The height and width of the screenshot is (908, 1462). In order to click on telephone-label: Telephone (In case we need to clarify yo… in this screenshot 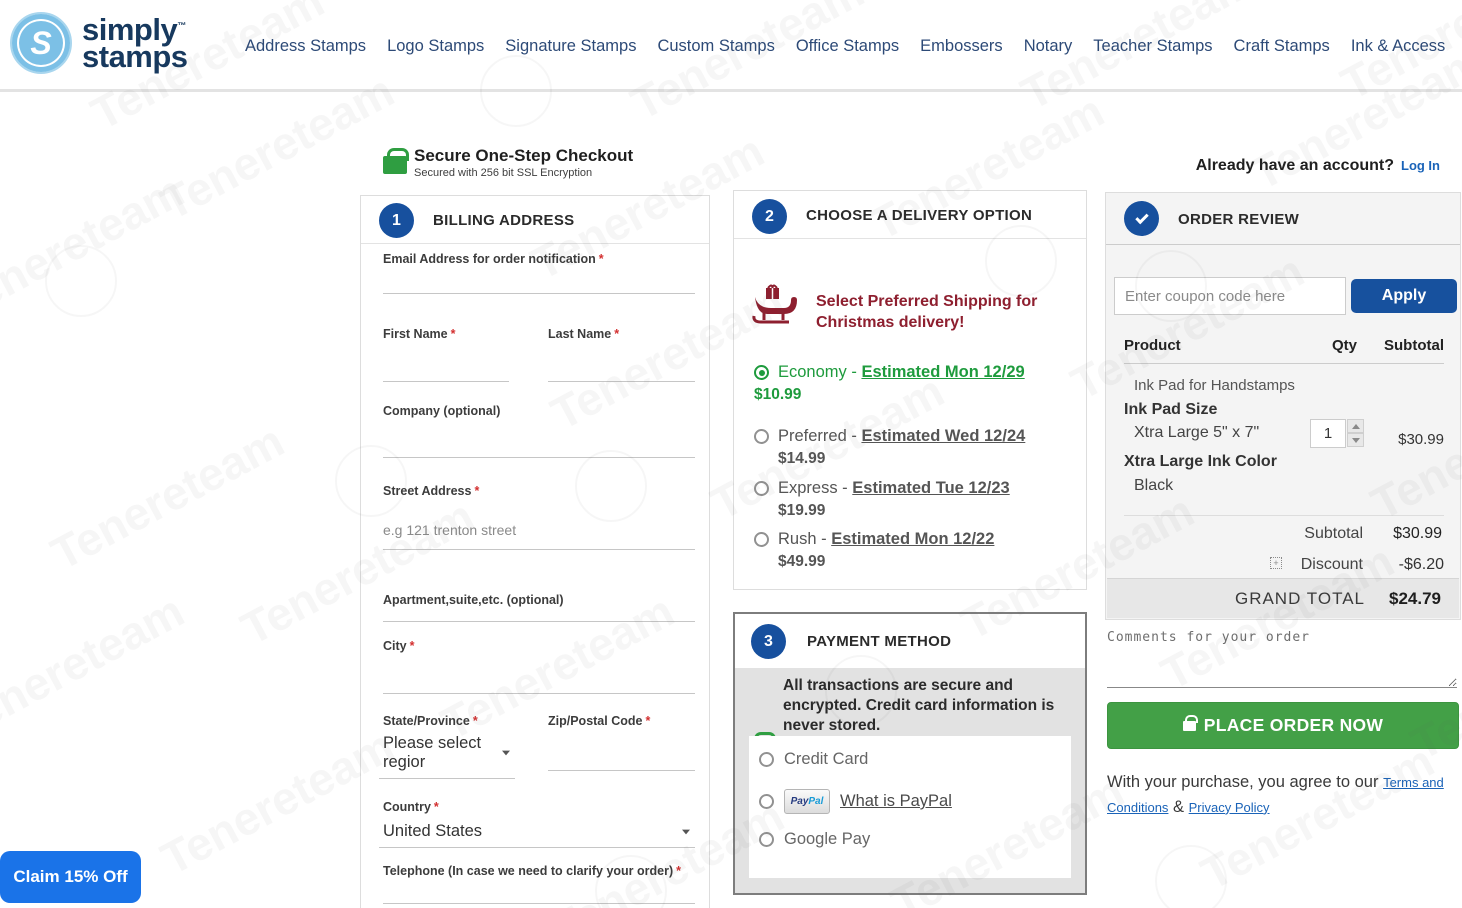, I will do `click(532, 871)`.